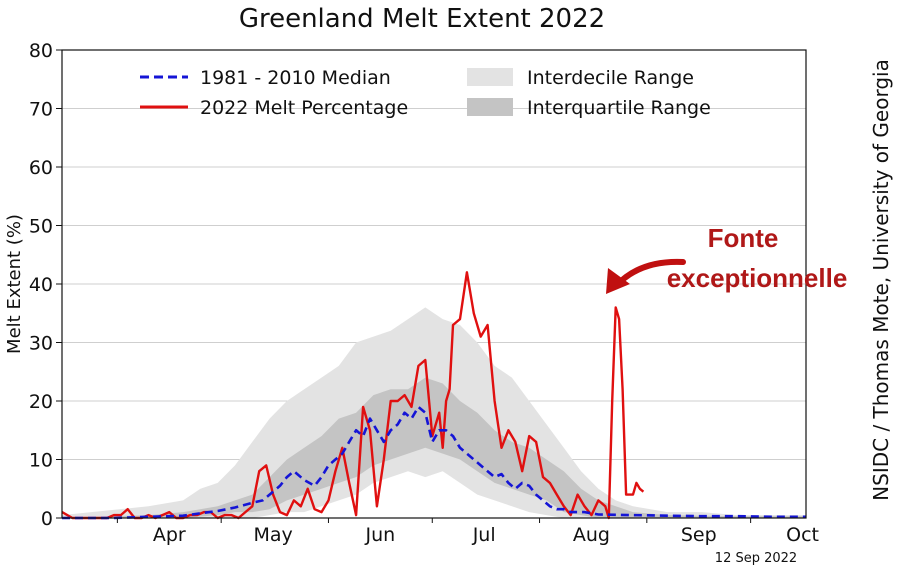 This screenshot has height=568, width=900. Describe the element at coordinates (304, 108) in the screenshot. I see `legend-melt-label: 2022 Melt Percentage` at that location.